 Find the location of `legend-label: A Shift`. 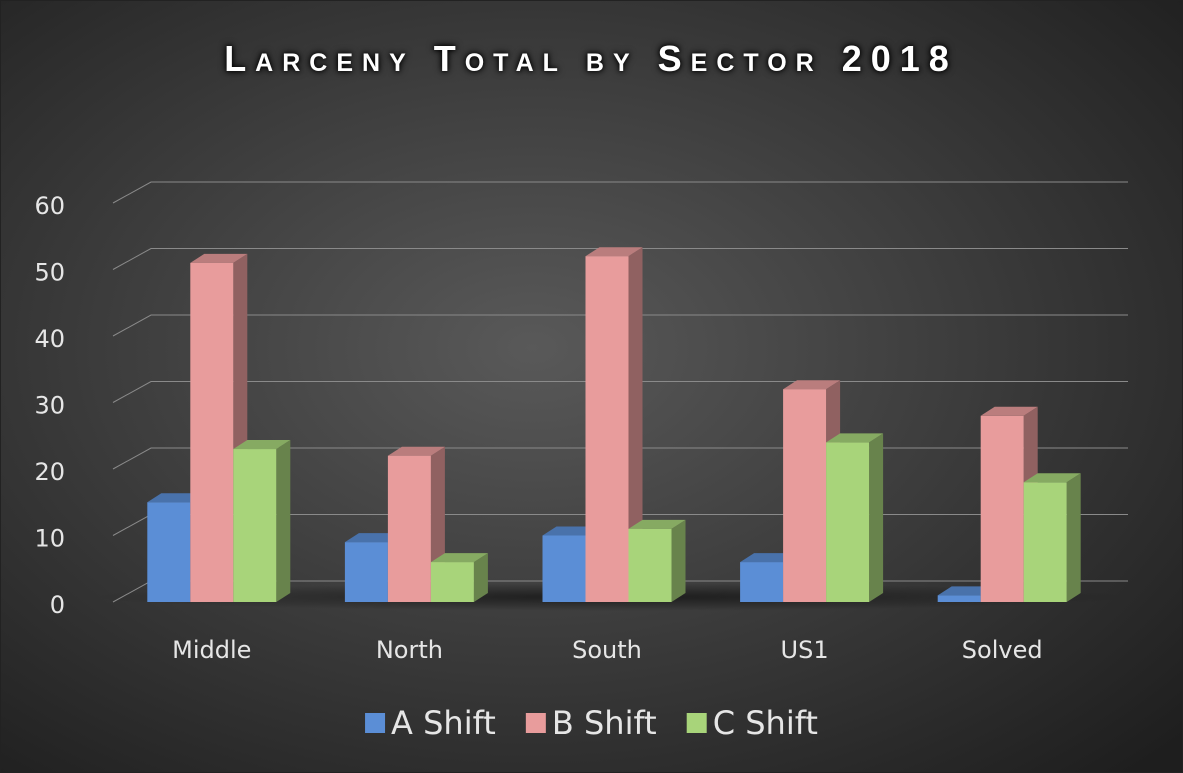

legend-label: A Shift is located at coordinates (443, 723).